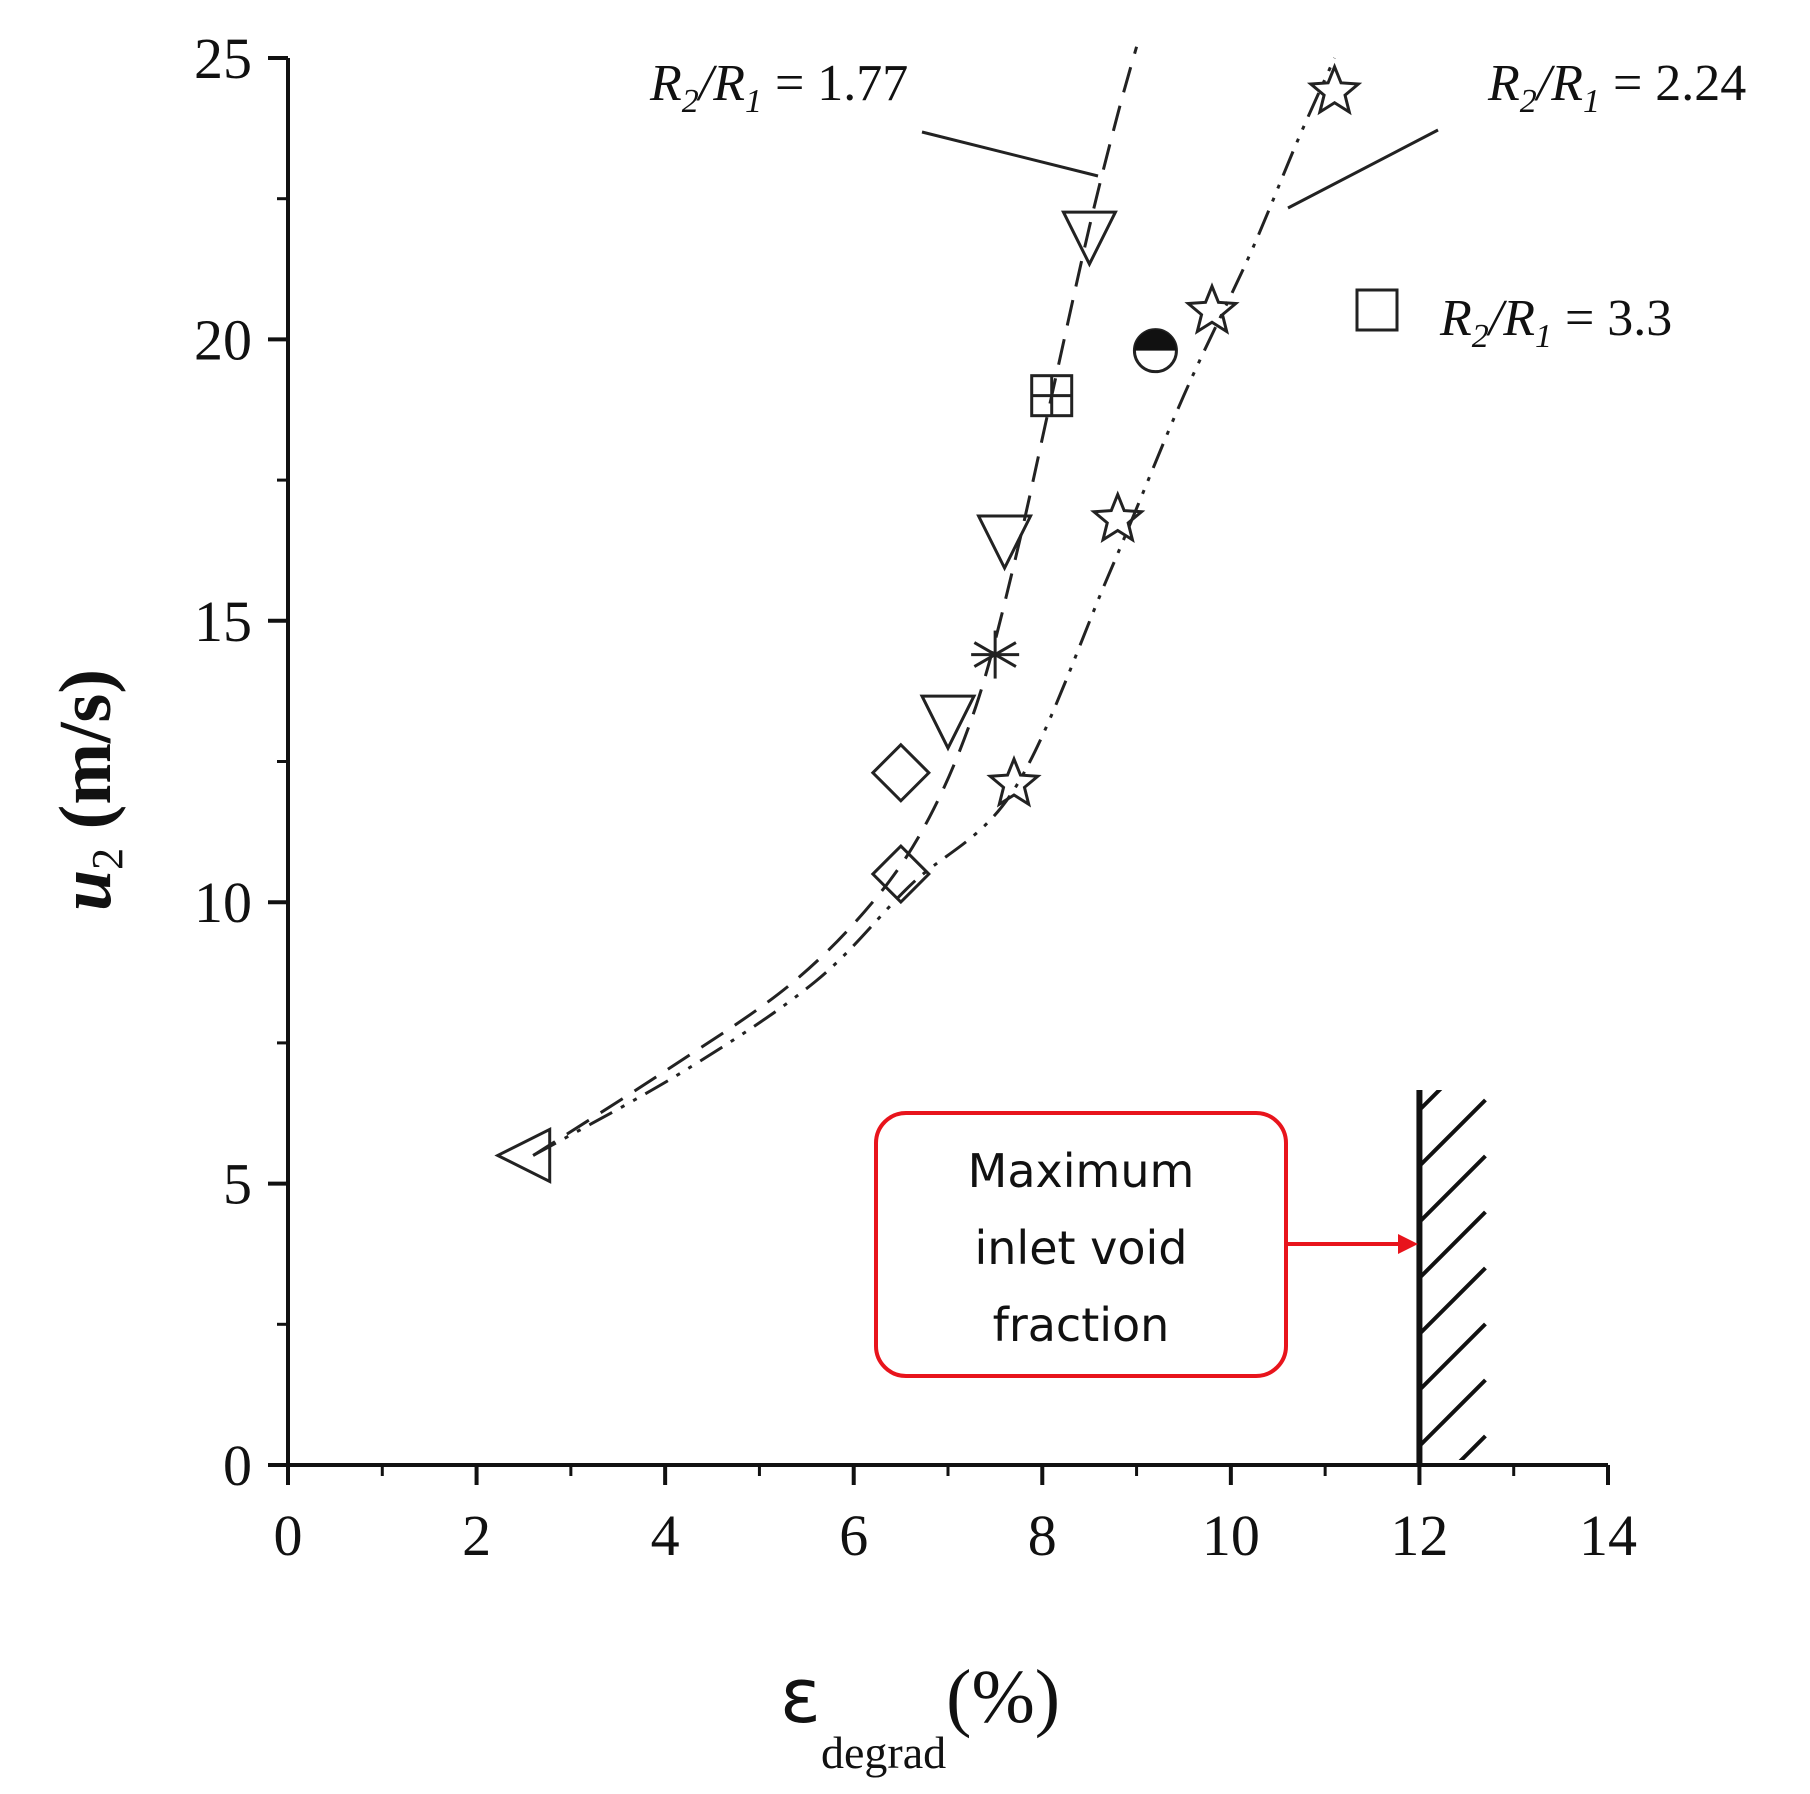 The width and height of the screenshot is (1810, 1794). Describe the element at coordinates (1052, 396) in the screenshot. I see `marker-boxed-plus` at that location.